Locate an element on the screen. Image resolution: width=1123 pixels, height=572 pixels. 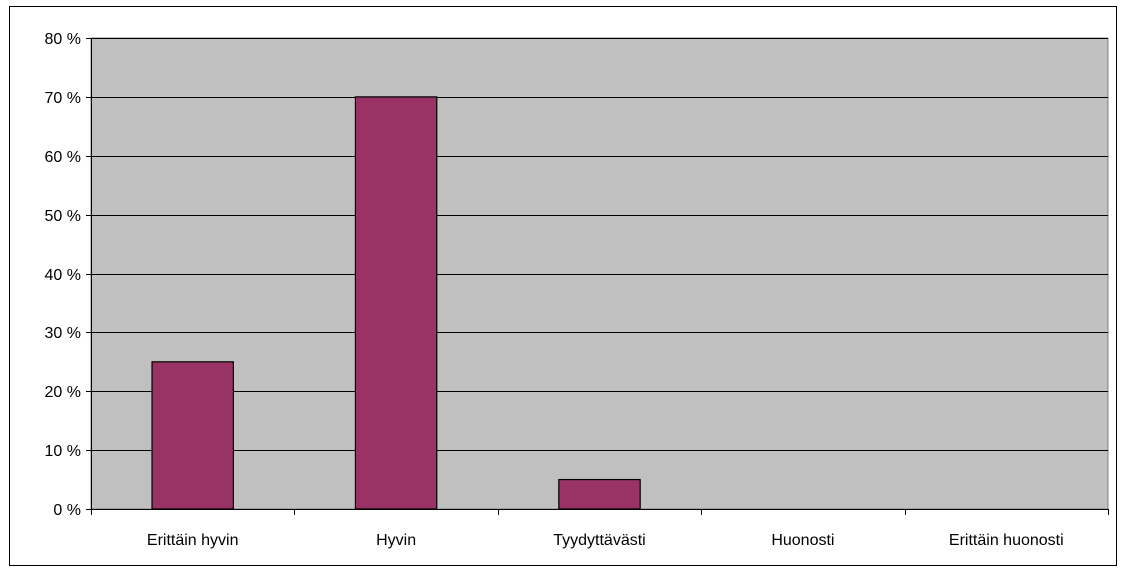
y-axis: 0 % 10 % 20 % 30 % 40 % 50 % 60 % 70 % 80 % is located at coordinates (68, 275).